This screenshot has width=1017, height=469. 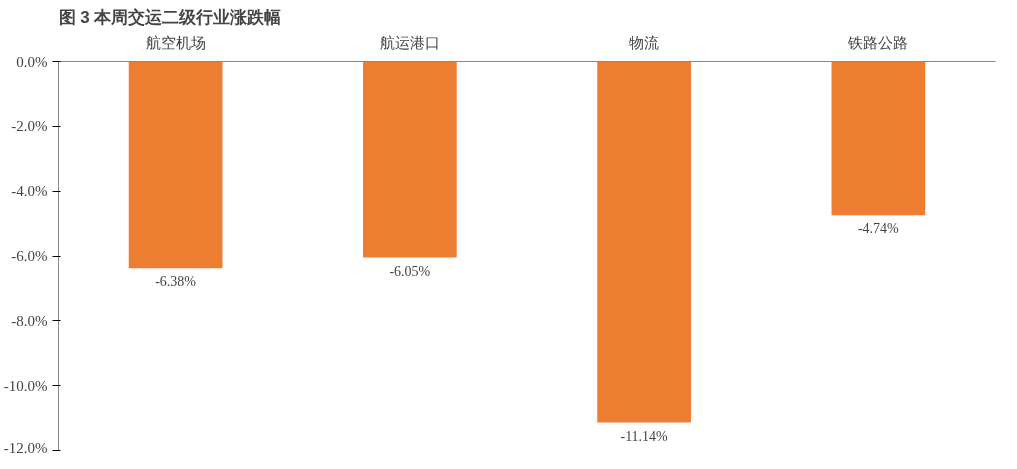 I want to click on data-label: -6.38%, so click(x=176, y=282).